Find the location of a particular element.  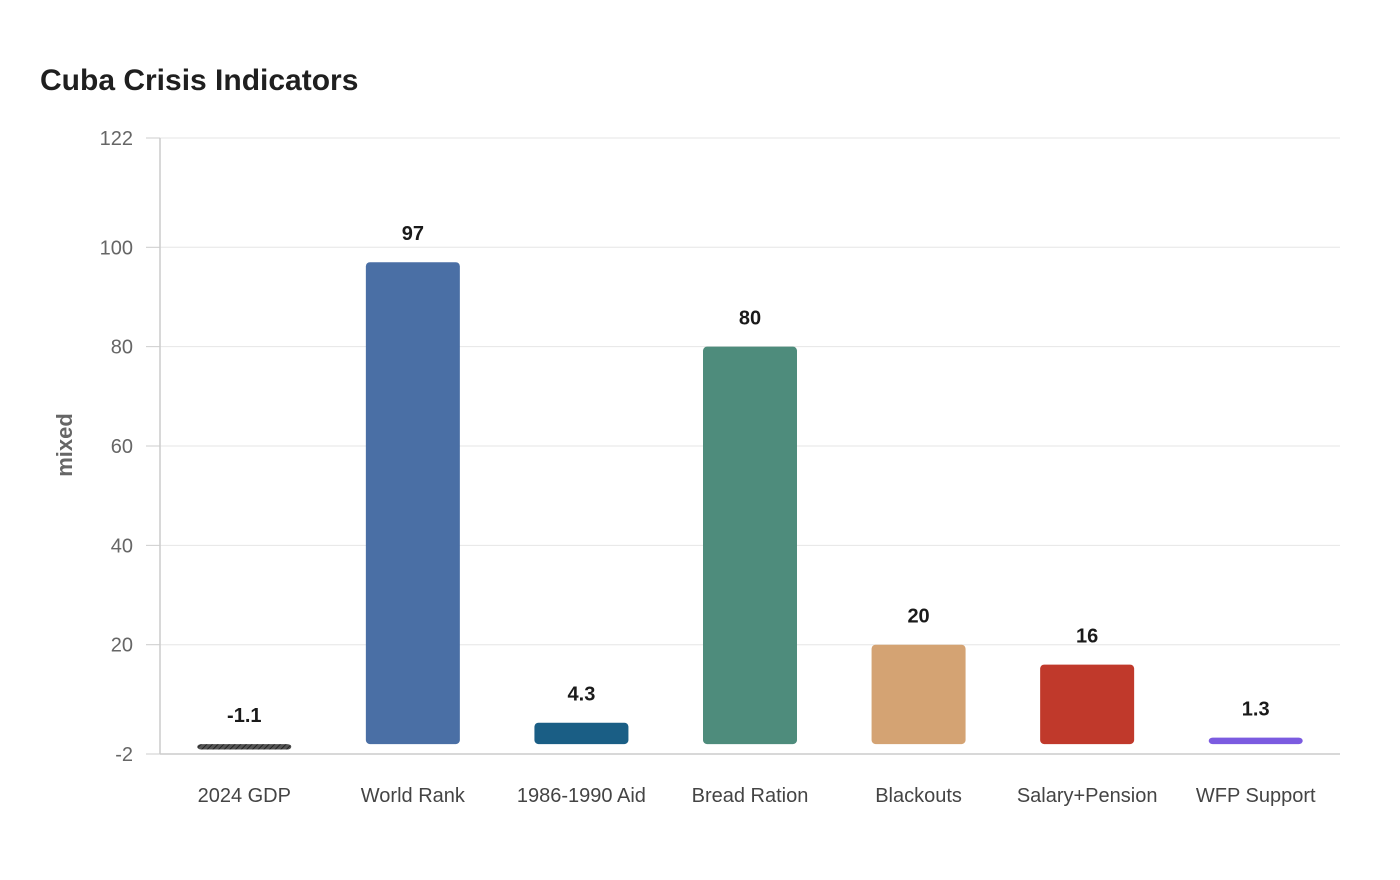

y-tick-label: -2 is located at coordinates (124, 755).